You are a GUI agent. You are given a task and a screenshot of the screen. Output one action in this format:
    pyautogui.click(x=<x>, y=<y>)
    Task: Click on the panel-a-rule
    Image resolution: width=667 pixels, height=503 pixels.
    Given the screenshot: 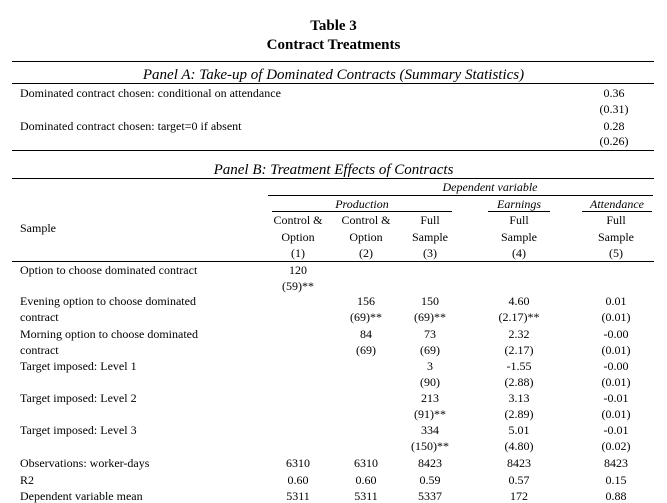 What is the action you would take?
    pyautogui.click(x=333, y=83)
    